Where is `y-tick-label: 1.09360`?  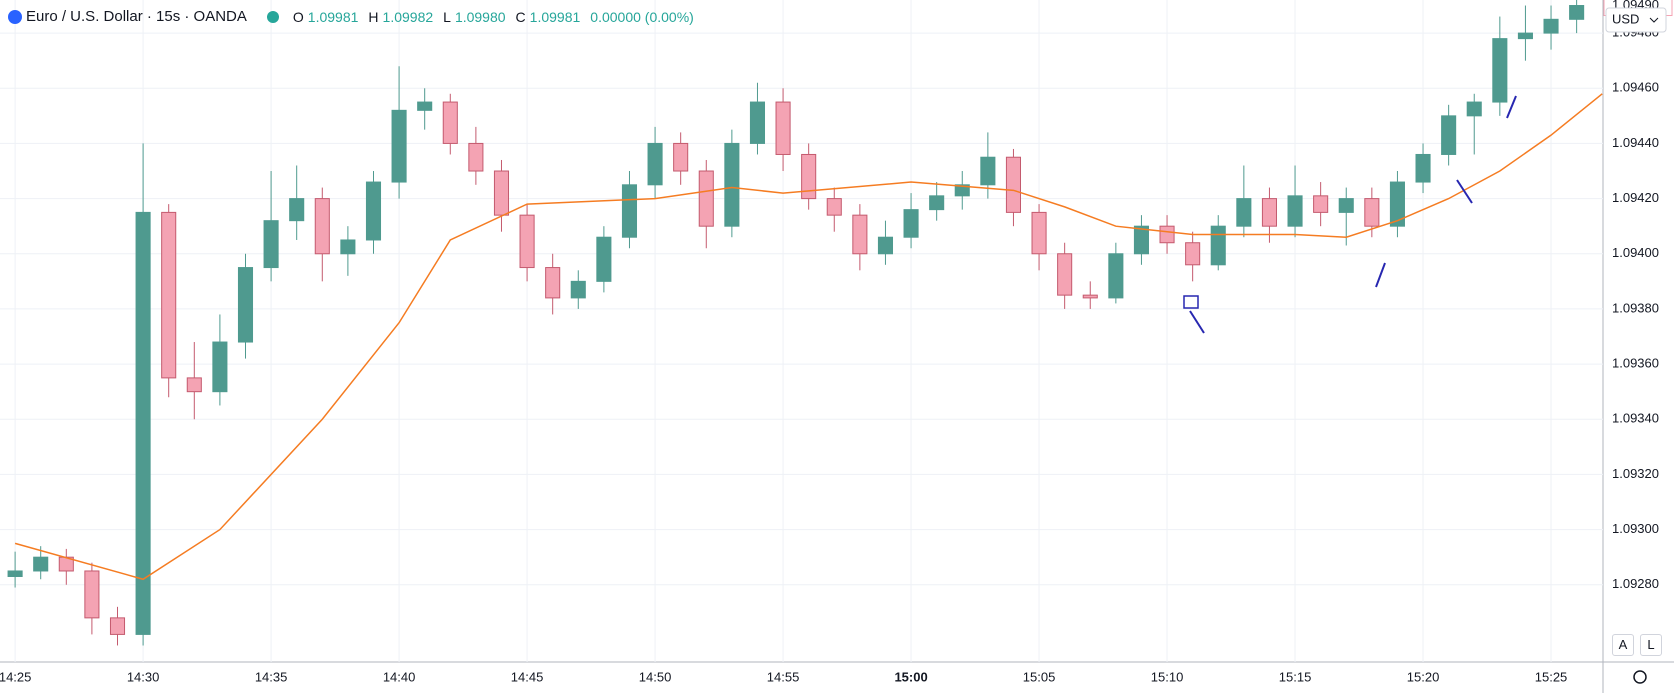 y-tick-label: 1.09360 is located at coordinates (1635, 363).